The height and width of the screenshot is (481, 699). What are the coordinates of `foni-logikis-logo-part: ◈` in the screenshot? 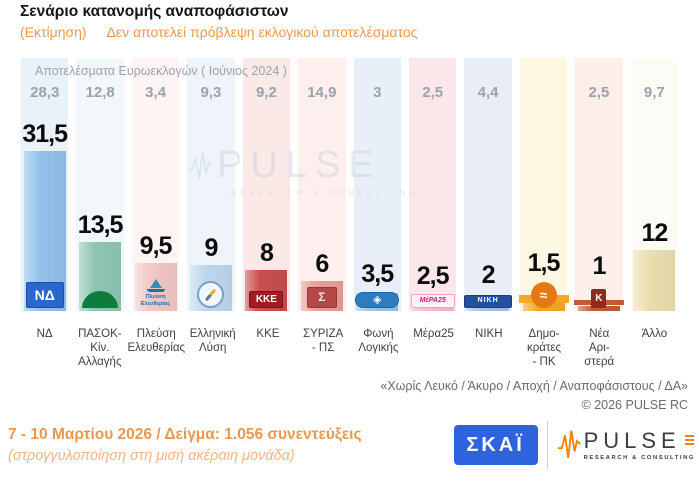 It's located at (377, 300).